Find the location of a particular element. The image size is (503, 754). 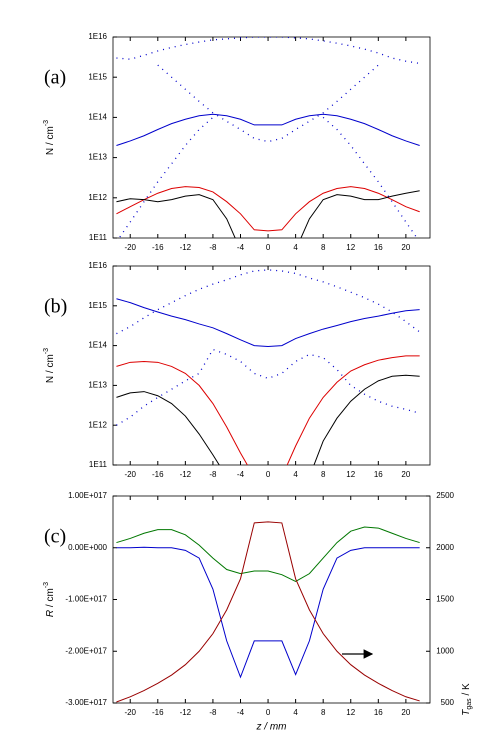

y2-tick-label: 500 is located at coordinates (448, 702).